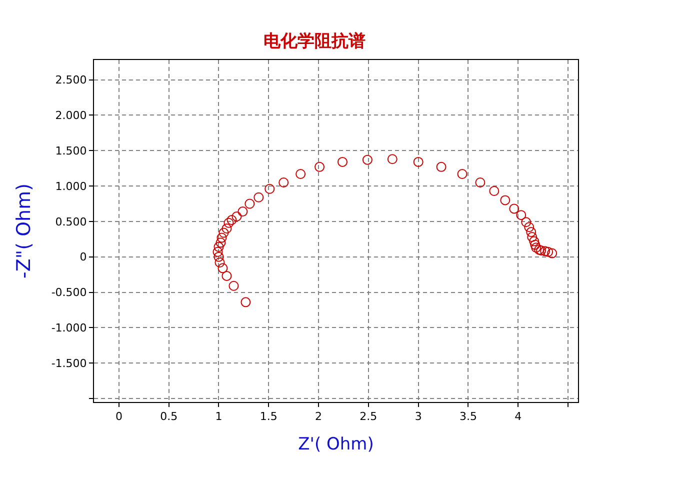  I want to click on y-axis-title: -Z"( Ohm), so click(24, 231).